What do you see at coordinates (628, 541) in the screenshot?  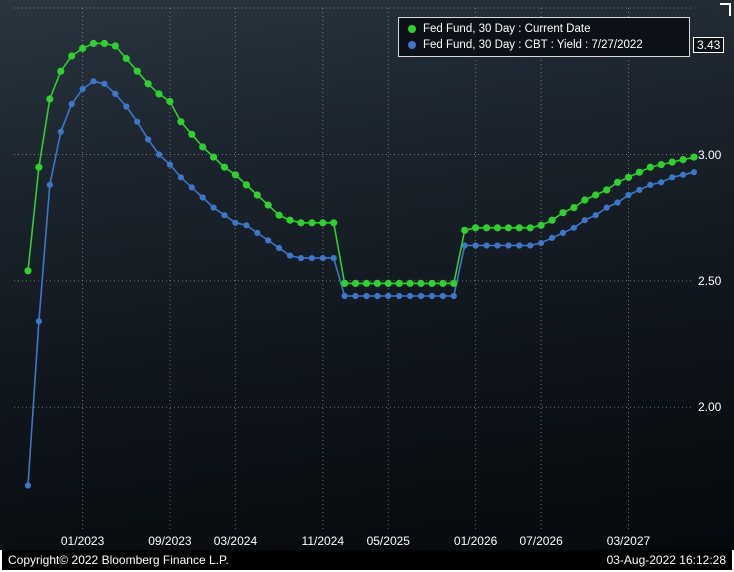 I see `x-axis-label: 03/2027` at bounding box center [628, 541].